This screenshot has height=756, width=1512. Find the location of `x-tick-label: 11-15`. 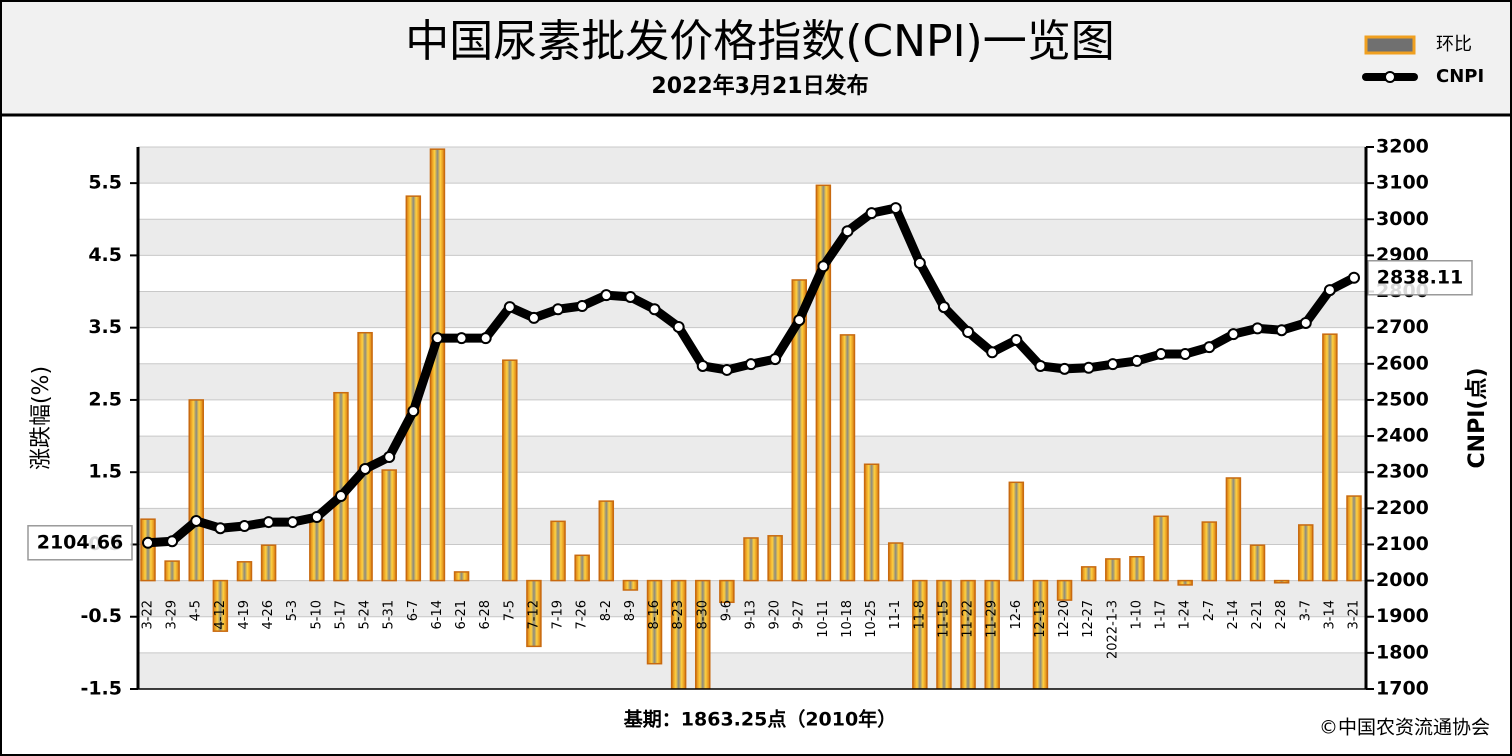

x-tick-label: 11-15 is located at coordinates (943, 619).